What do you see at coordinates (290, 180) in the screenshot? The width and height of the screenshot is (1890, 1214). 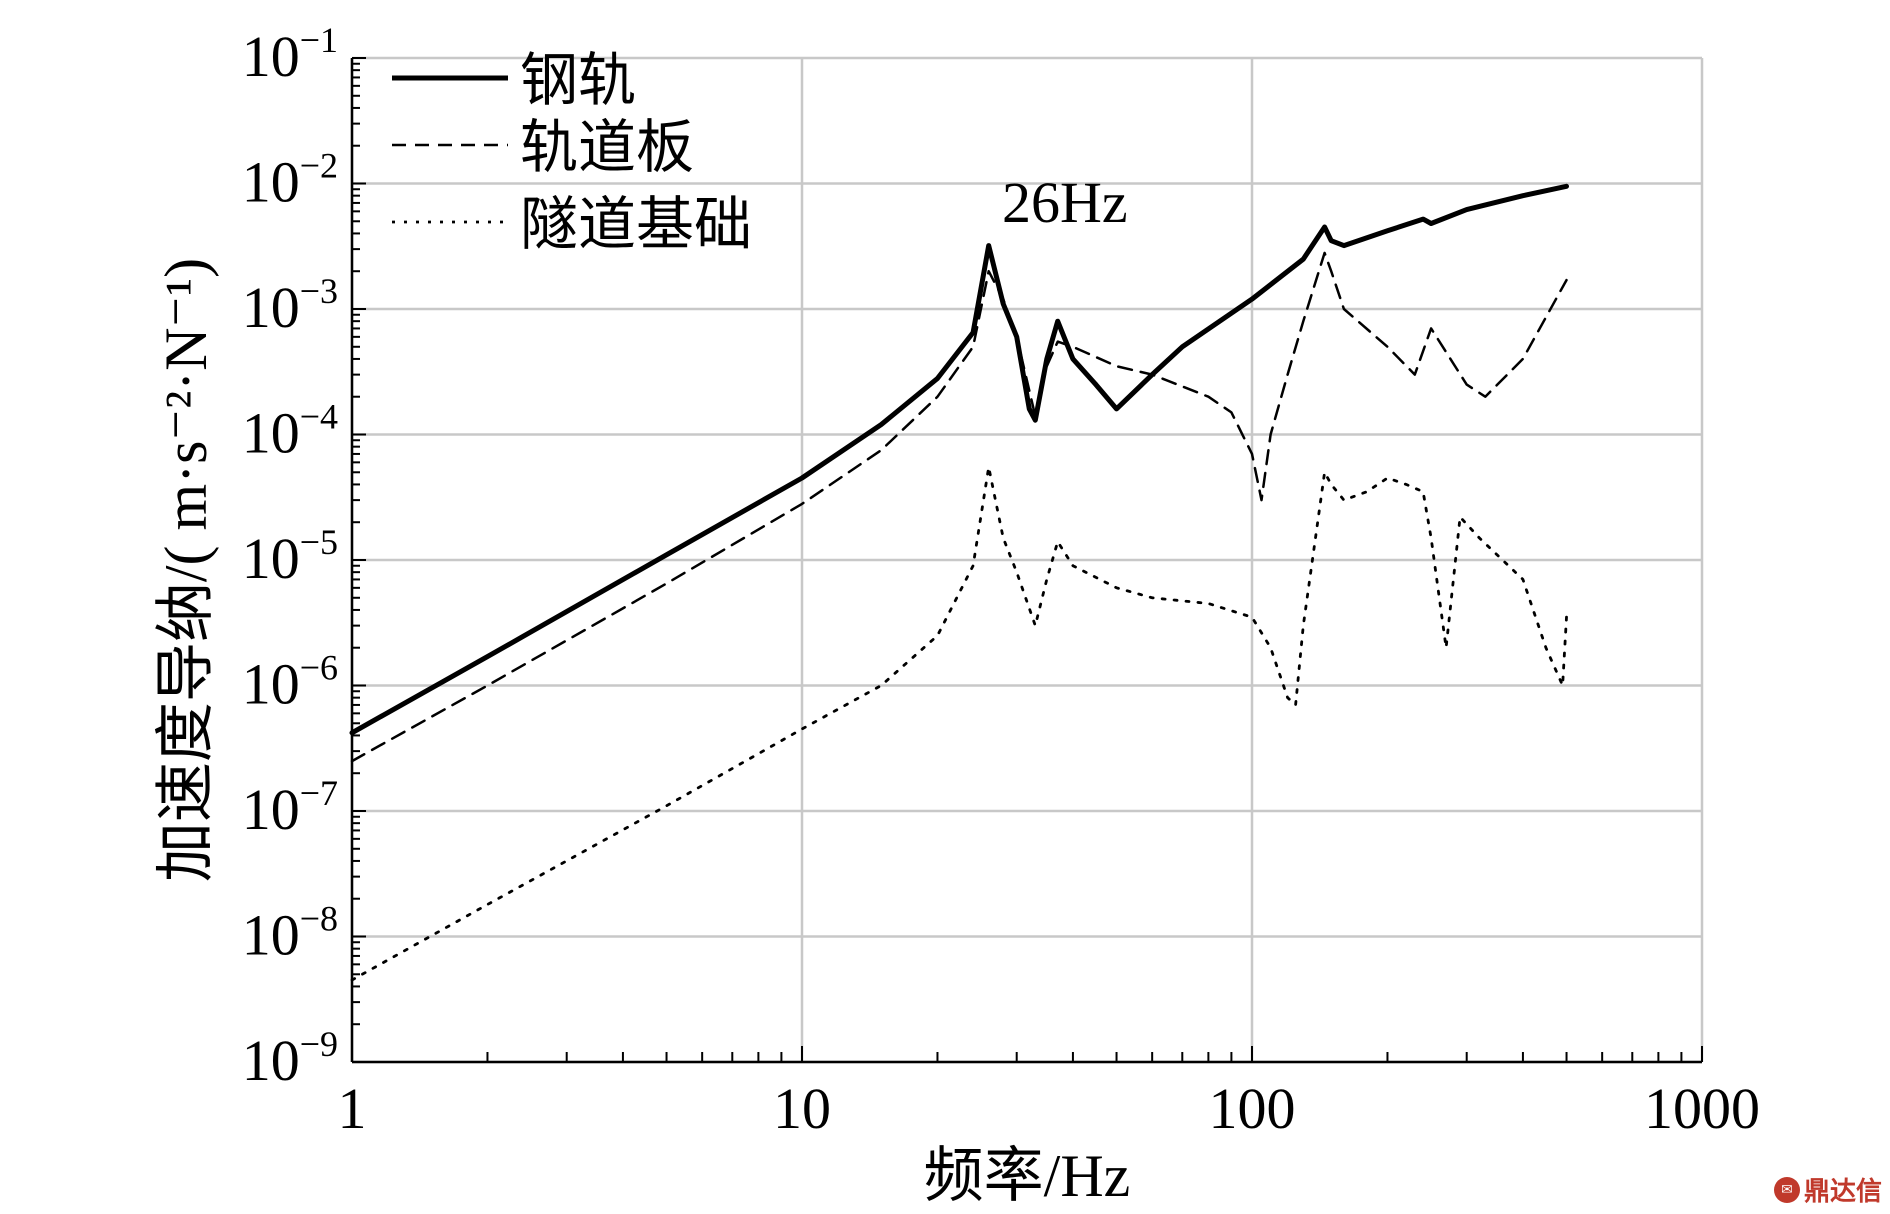 I see `y-tick-label: 10⁻²` at bounding box center [290, 180].